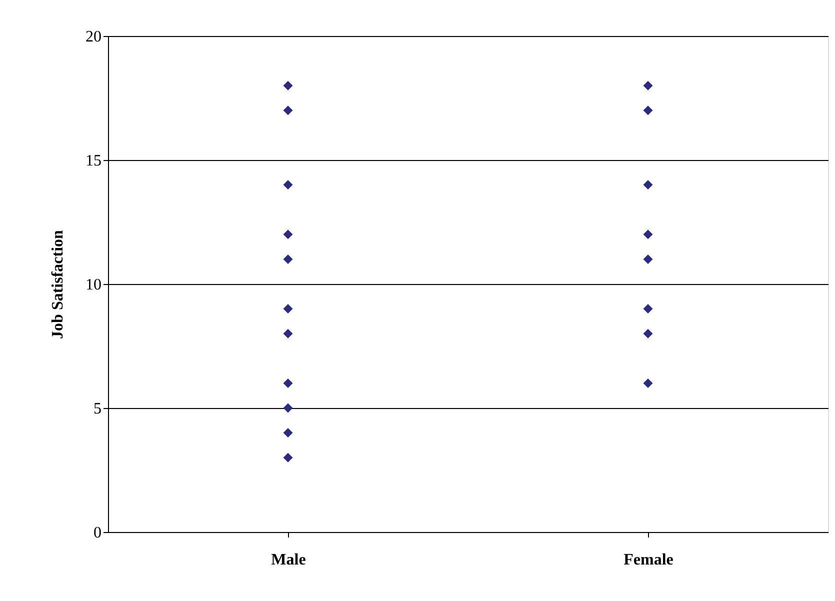  What do you see at coordinates (98, 533) in the screenshot?
I see `y-tick-label: 0` at bounding box center [98, 533].